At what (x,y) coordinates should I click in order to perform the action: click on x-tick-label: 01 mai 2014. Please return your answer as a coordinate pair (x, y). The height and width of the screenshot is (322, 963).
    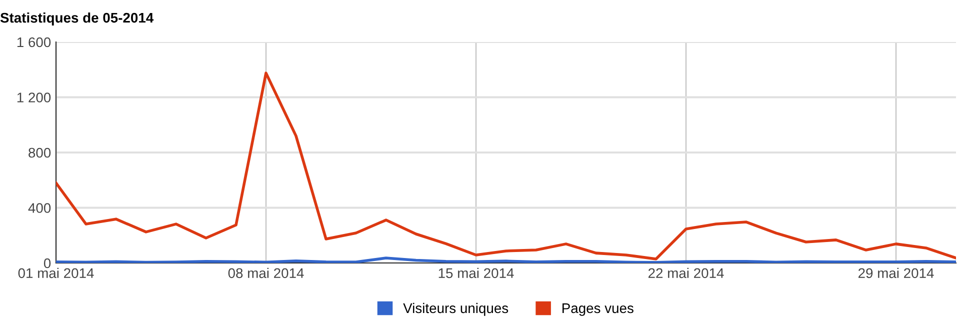
    Looking at the image, I should click on (56, 273).